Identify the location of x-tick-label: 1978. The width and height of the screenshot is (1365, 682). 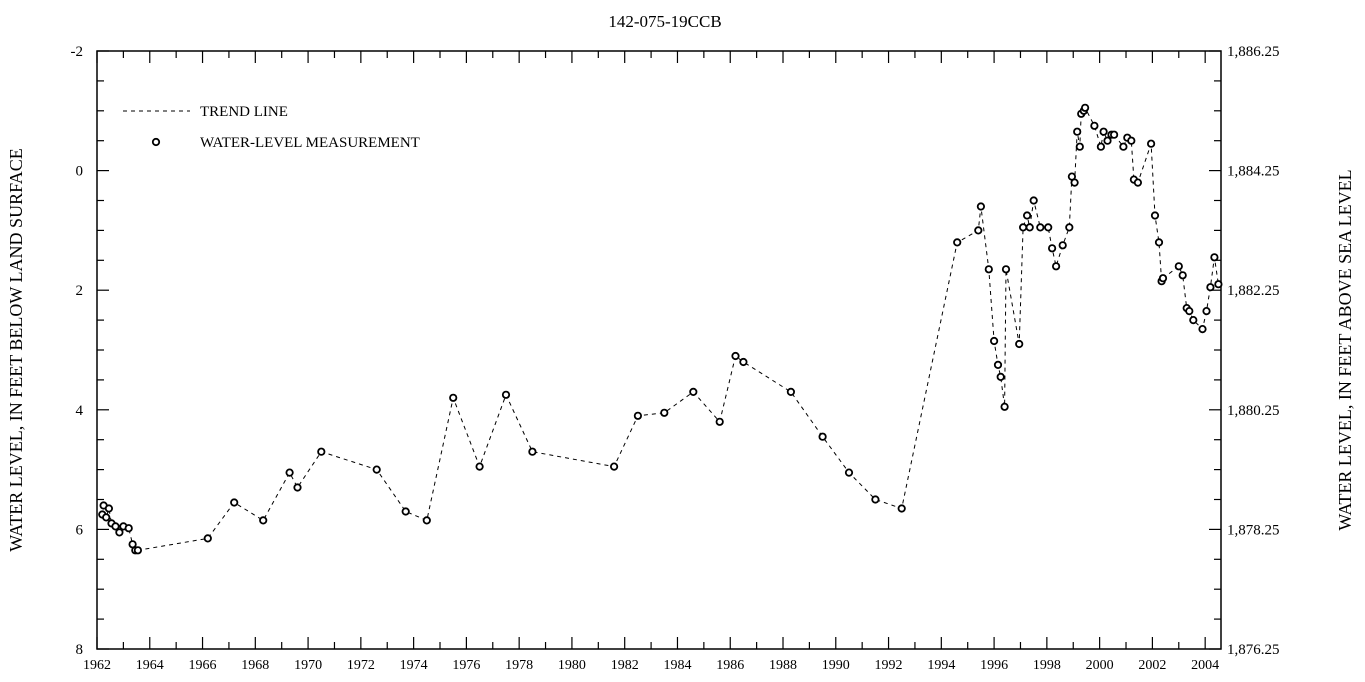
(519, 665).